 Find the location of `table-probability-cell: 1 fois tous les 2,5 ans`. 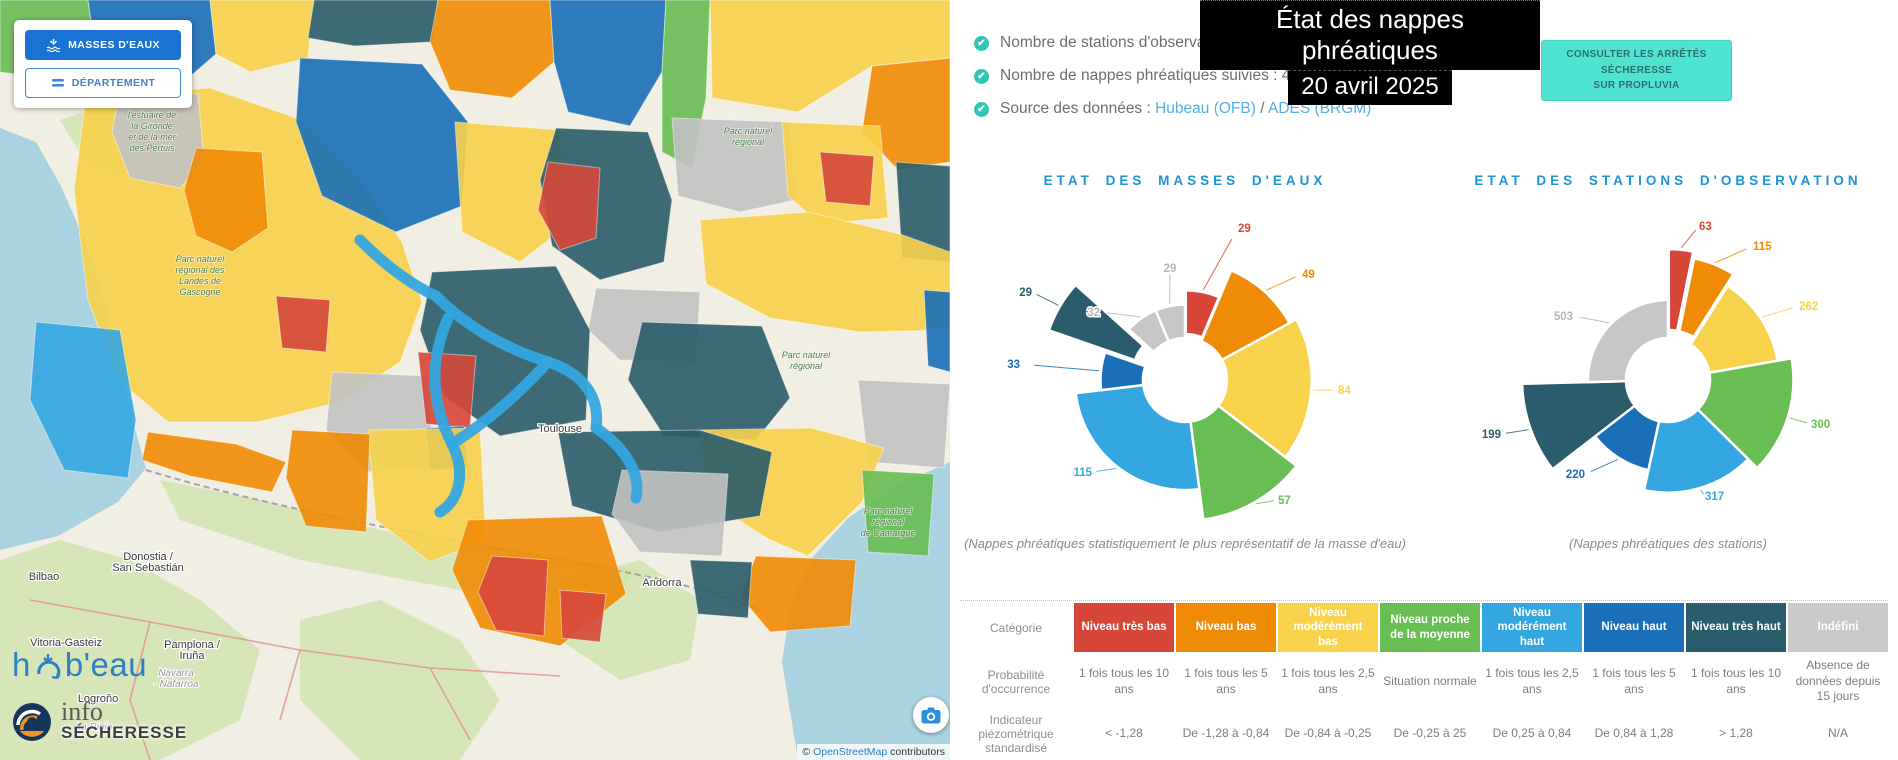

table-probability-cell: 1 fois tous les 2,5 ans is located at coordinates (1328, 680).